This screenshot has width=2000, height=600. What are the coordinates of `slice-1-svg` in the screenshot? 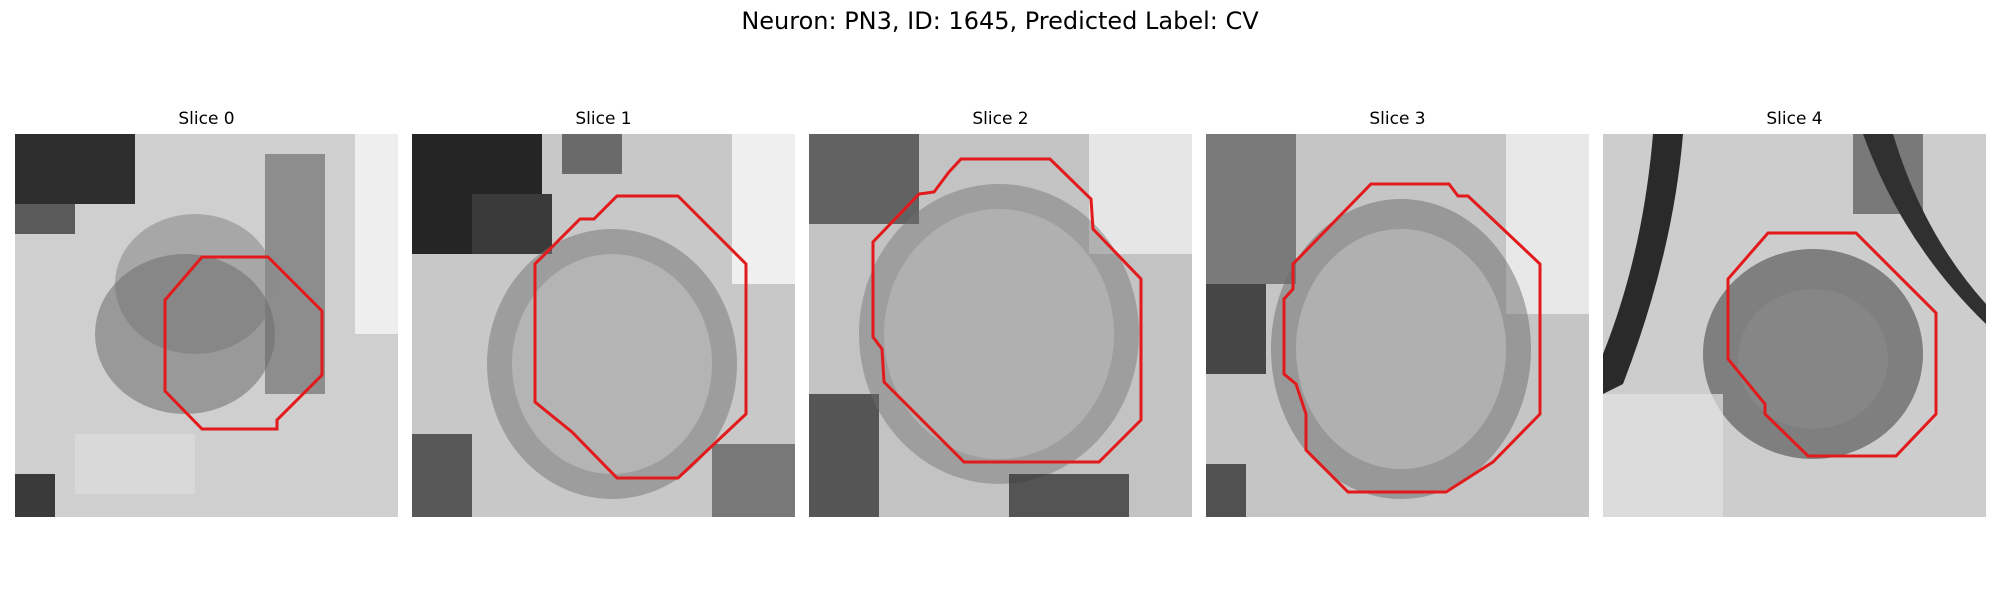 It's located at (603, 325).